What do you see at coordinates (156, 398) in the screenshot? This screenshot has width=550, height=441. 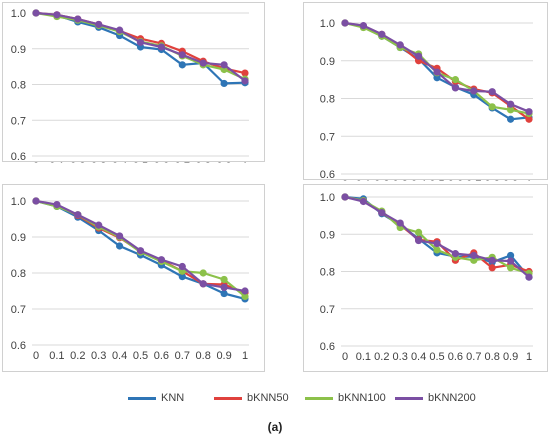 I see `legend-item-knn: KNN` at bounding box center [156, 398].